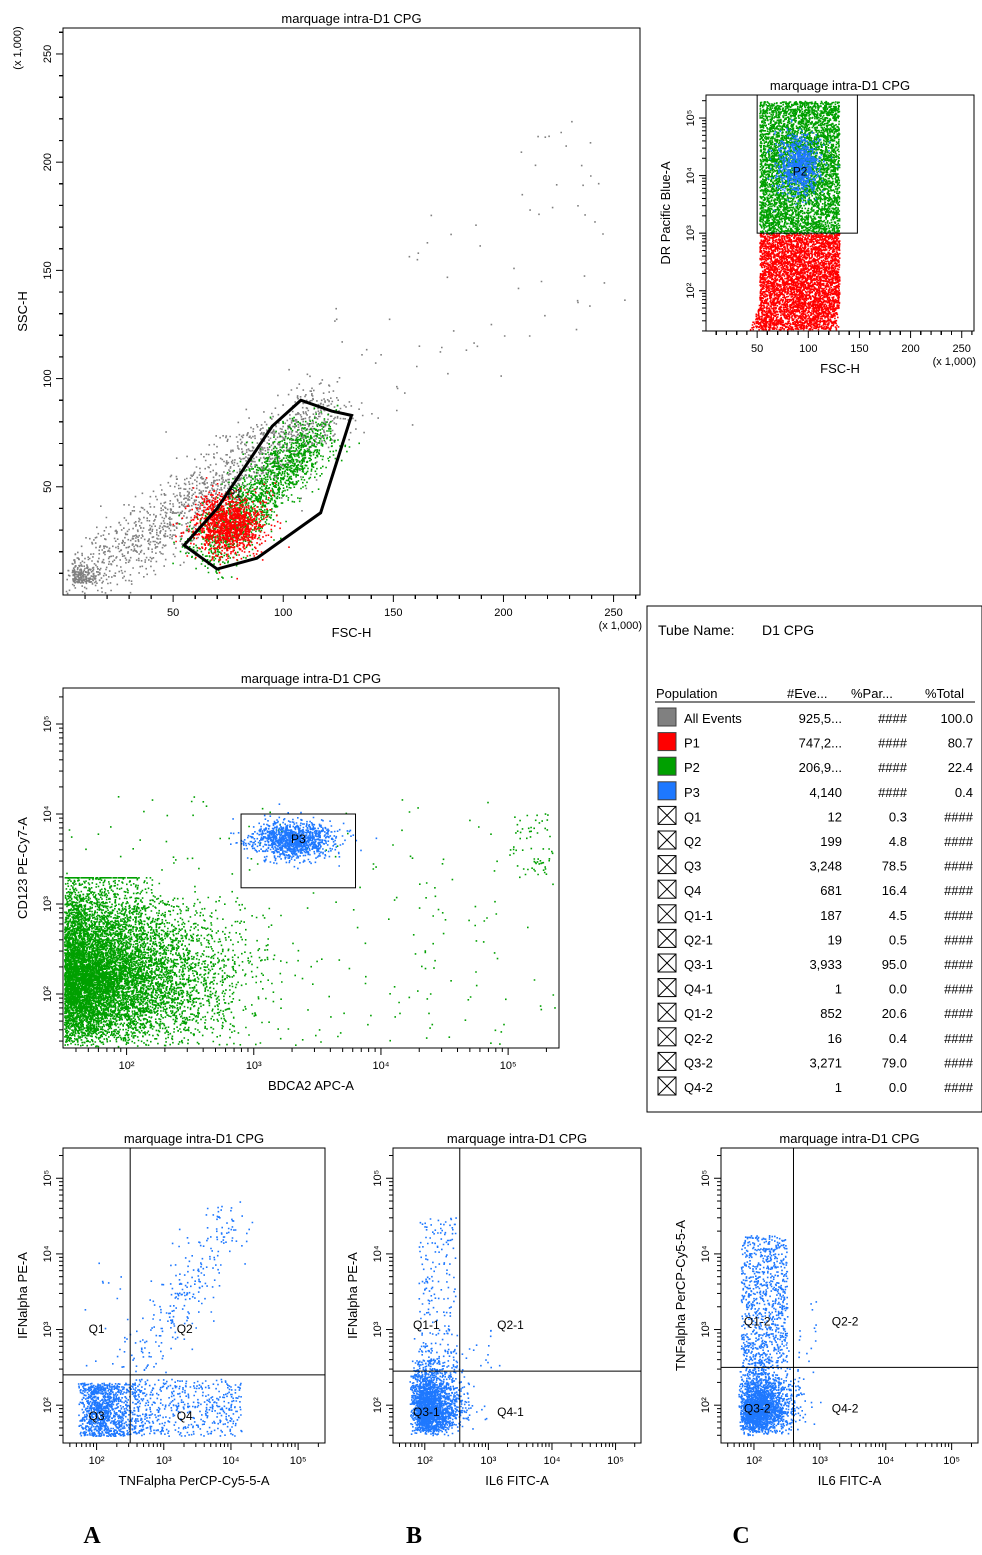  What do you see at coordinates (698, 915) in the screenshot?
I see `table-cell-population: Q1-1` at bounding box center [698, 915].